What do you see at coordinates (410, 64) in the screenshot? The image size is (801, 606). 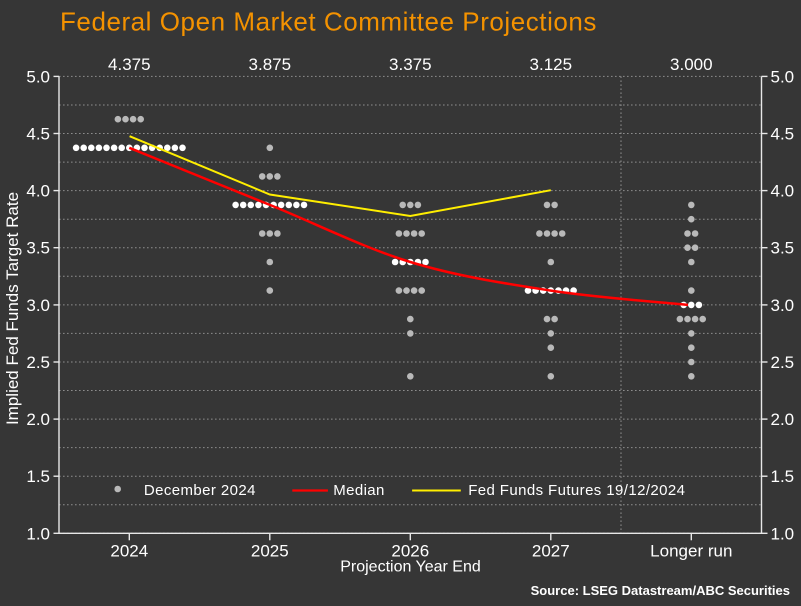 I see `svg-text: 3.375` at bounding box center [410, 64].